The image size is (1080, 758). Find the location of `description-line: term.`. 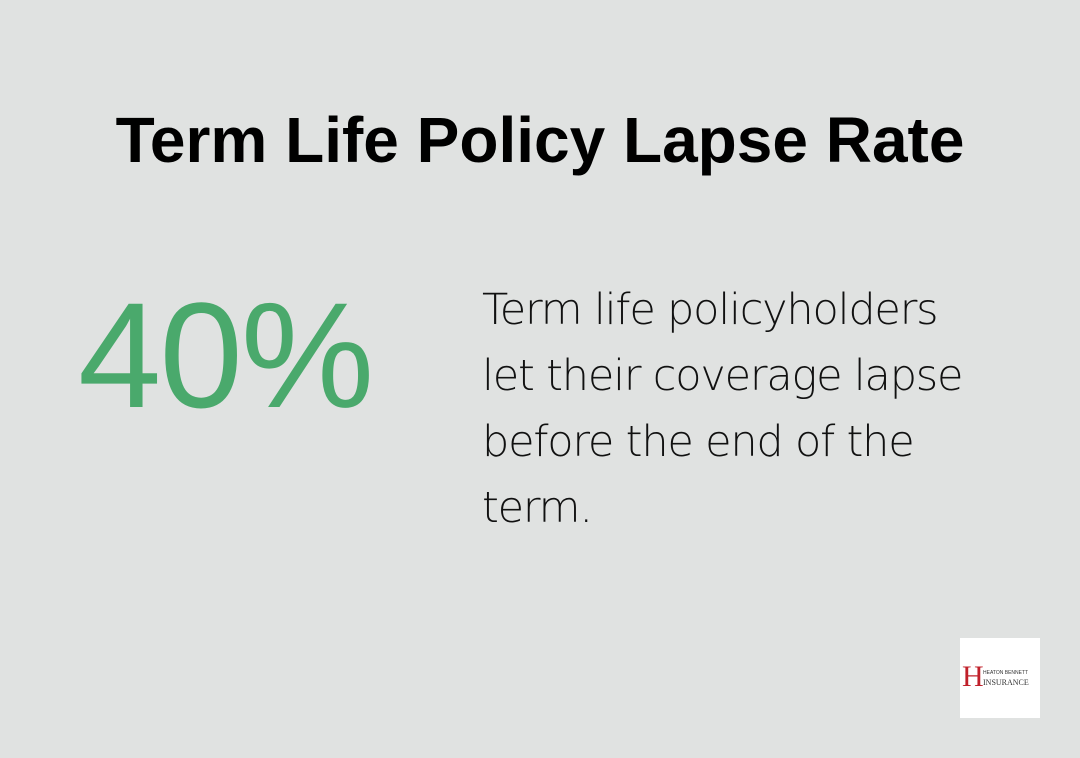

description-line: term. is located at coordinates (537, 508).